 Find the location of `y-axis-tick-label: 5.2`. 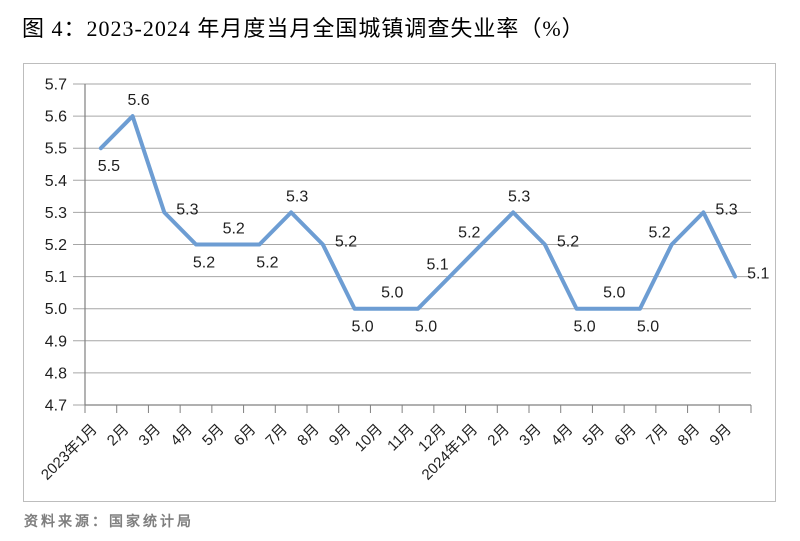

y-axis-tick-label: 5.2 is located at coordinates (56, 245).